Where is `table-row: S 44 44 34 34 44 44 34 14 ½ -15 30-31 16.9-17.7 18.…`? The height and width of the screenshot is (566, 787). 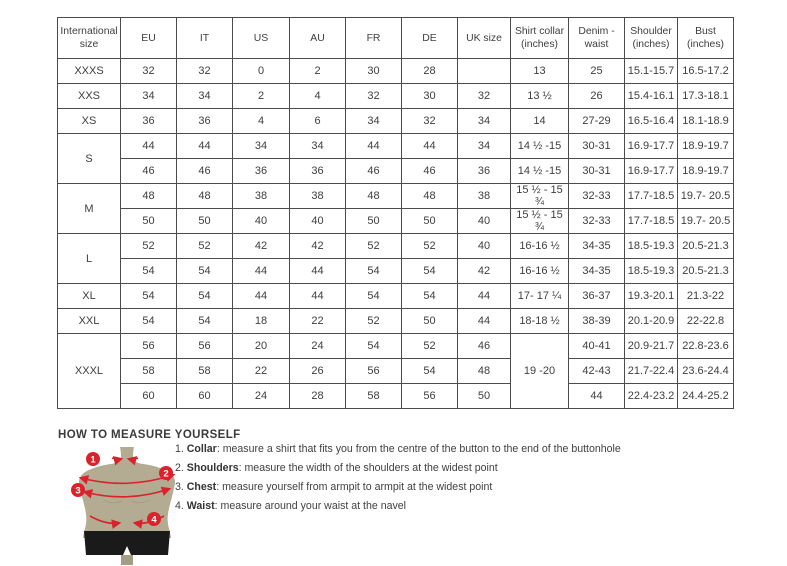 table-row: S 44 44 34 34 44 44 34 14 ½ -15 30-31 16.9-17.7 18.… is located at coordinates (395, 158).